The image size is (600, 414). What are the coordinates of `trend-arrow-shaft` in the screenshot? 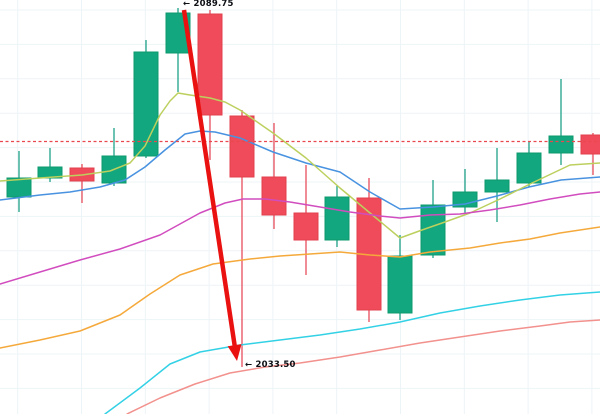 It's located at (209, 178).